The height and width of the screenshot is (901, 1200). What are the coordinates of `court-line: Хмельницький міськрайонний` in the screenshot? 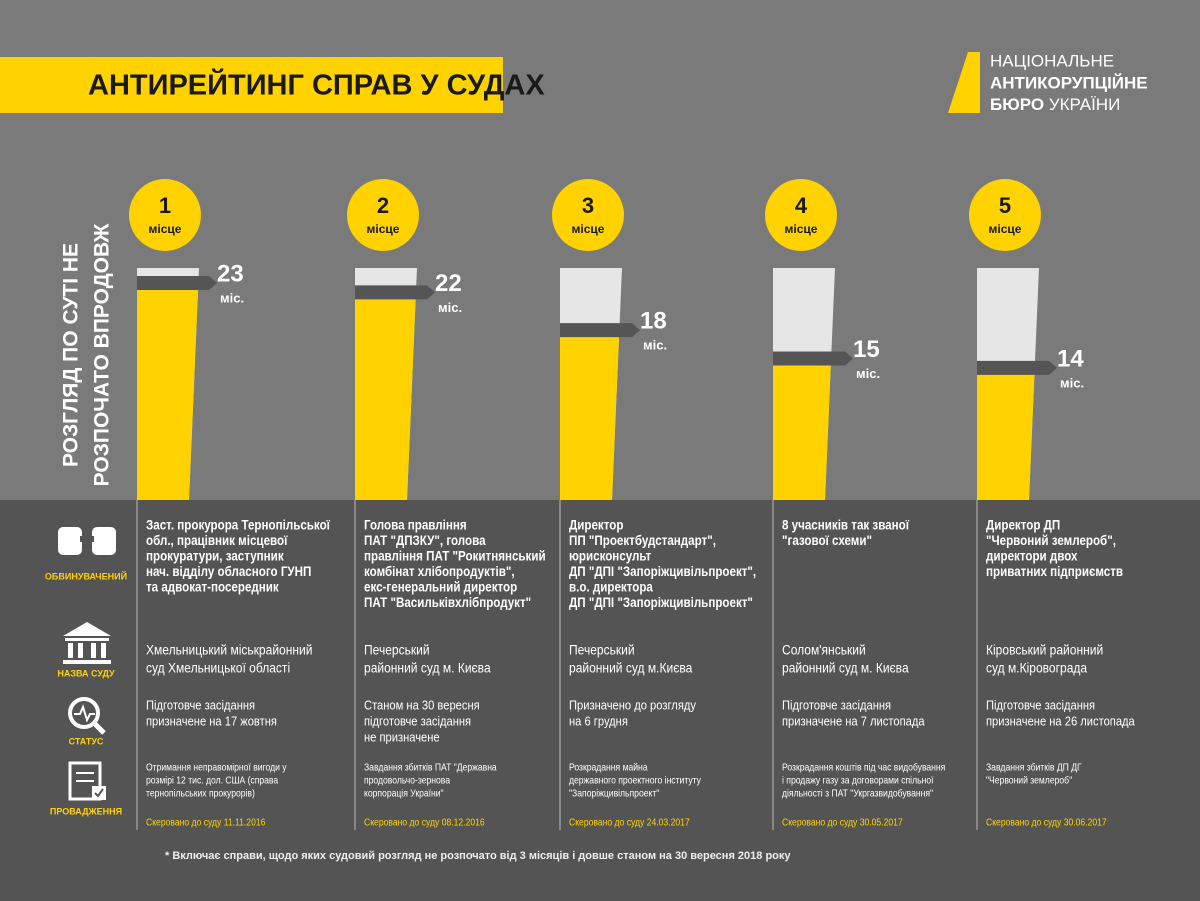 It's located at (229, 650).